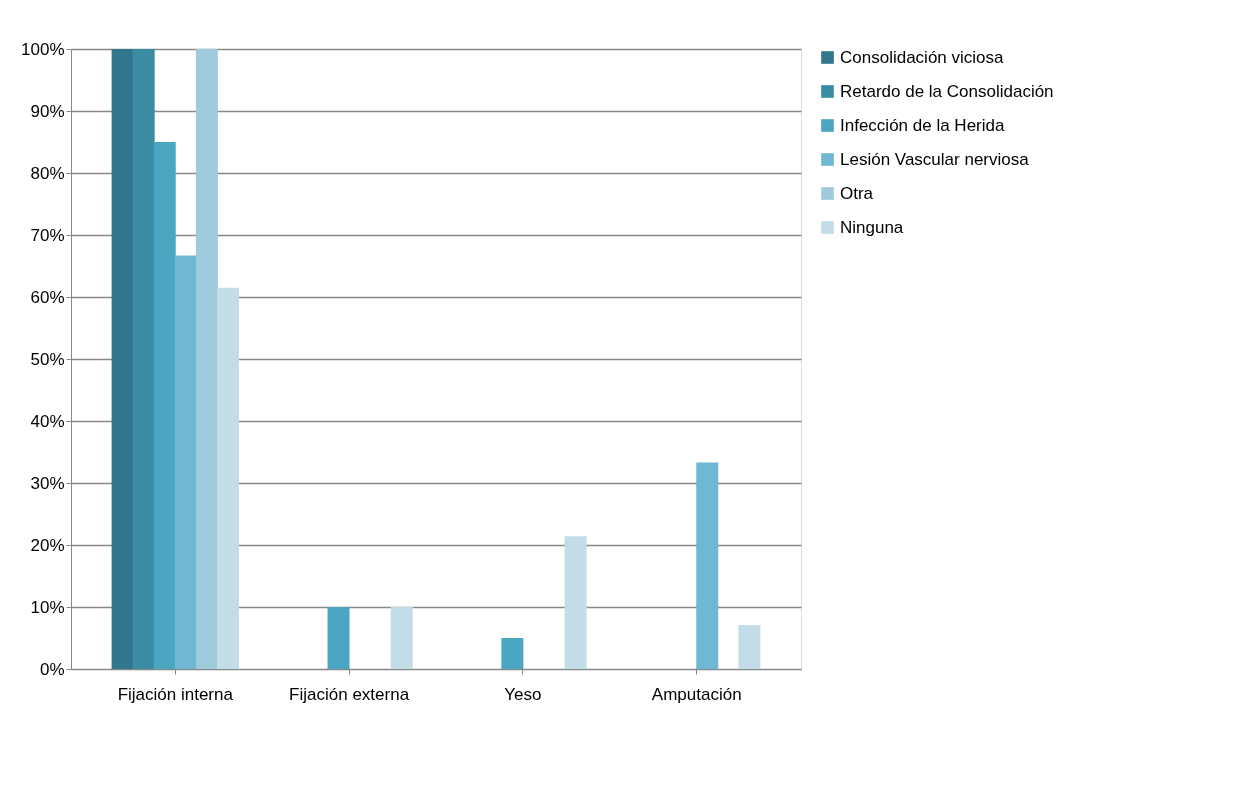  Describe the element at coordinates (947, 91) in the screenshot. I see `legend-label: Retardo de la Consolidación` at that location.